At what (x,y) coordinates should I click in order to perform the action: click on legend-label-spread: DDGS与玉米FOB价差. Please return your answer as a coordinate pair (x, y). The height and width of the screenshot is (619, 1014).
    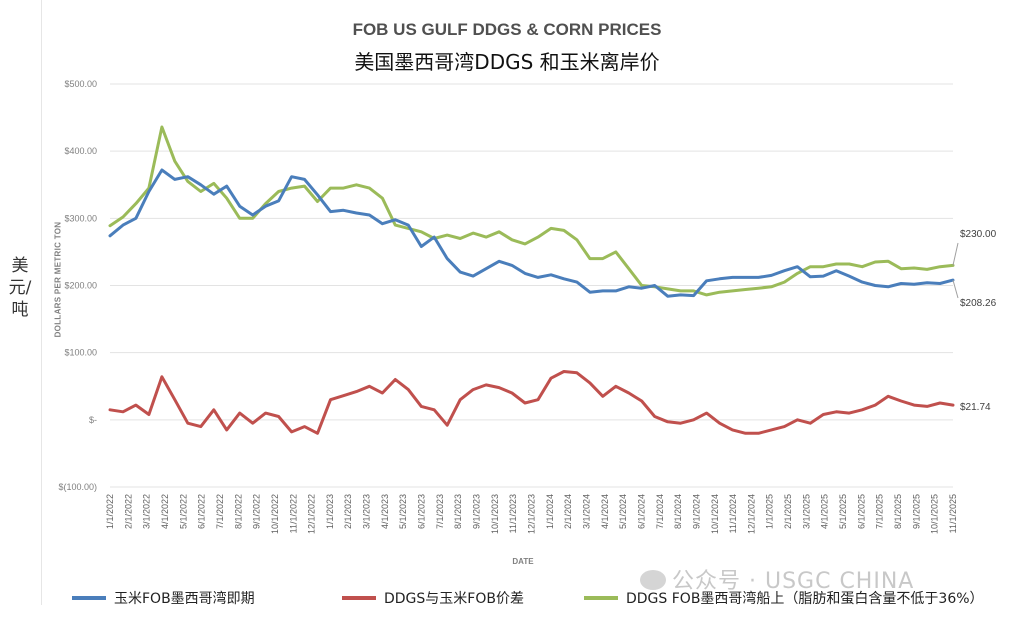
    Looking at the image, I should click on (454, 599).